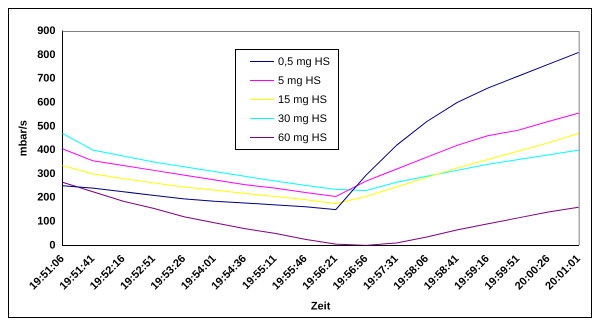  Describe the element at coordinates (52, 245) in the screenshot. I see `y-tick-label: 0` at that location.